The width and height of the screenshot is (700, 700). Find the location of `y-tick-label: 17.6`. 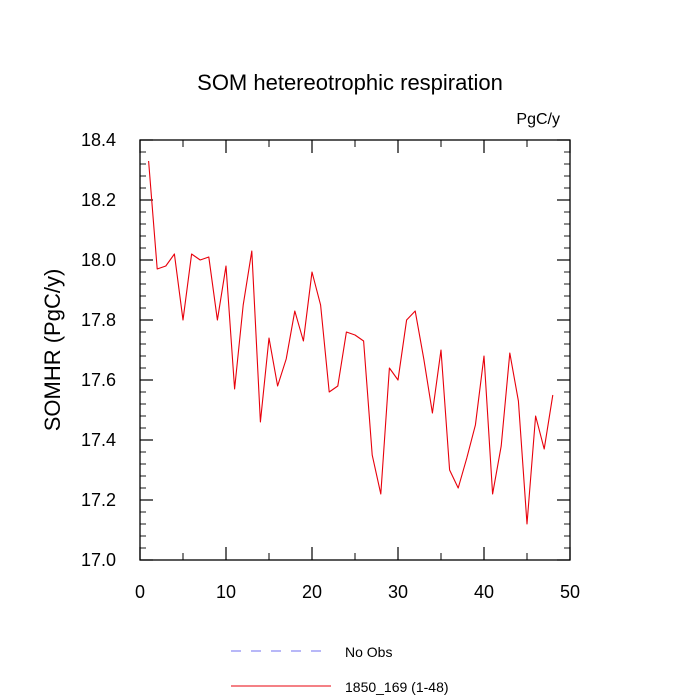

y-tick-label: 17.6 is located at coordinates (98, 380).